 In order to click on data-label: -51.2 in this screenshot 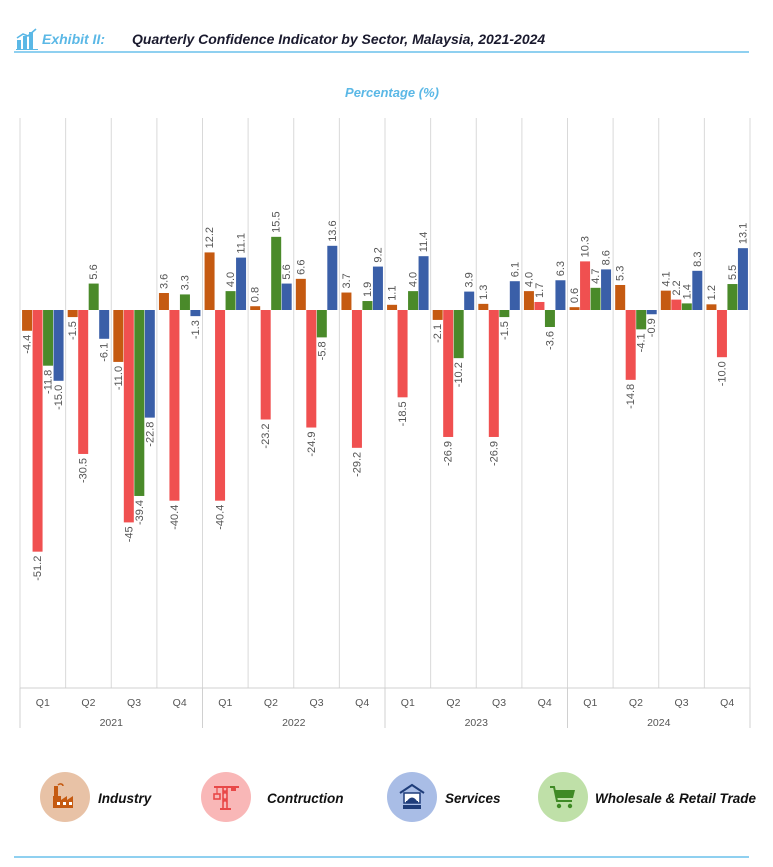, I will do `click(38, 568)`.